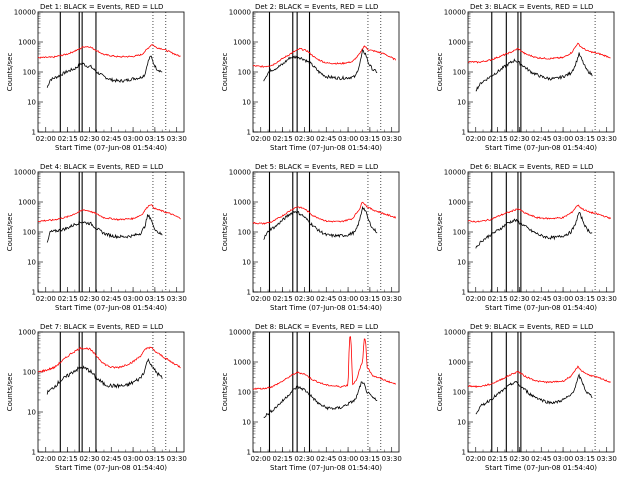 Image resolution: width=640 pixels, height=480 pixels. Describe the element at coordinates (101, 167) in the screenshot. I see `plot-title: Det 4: BLACK = Events, RED = LLD` at that location.